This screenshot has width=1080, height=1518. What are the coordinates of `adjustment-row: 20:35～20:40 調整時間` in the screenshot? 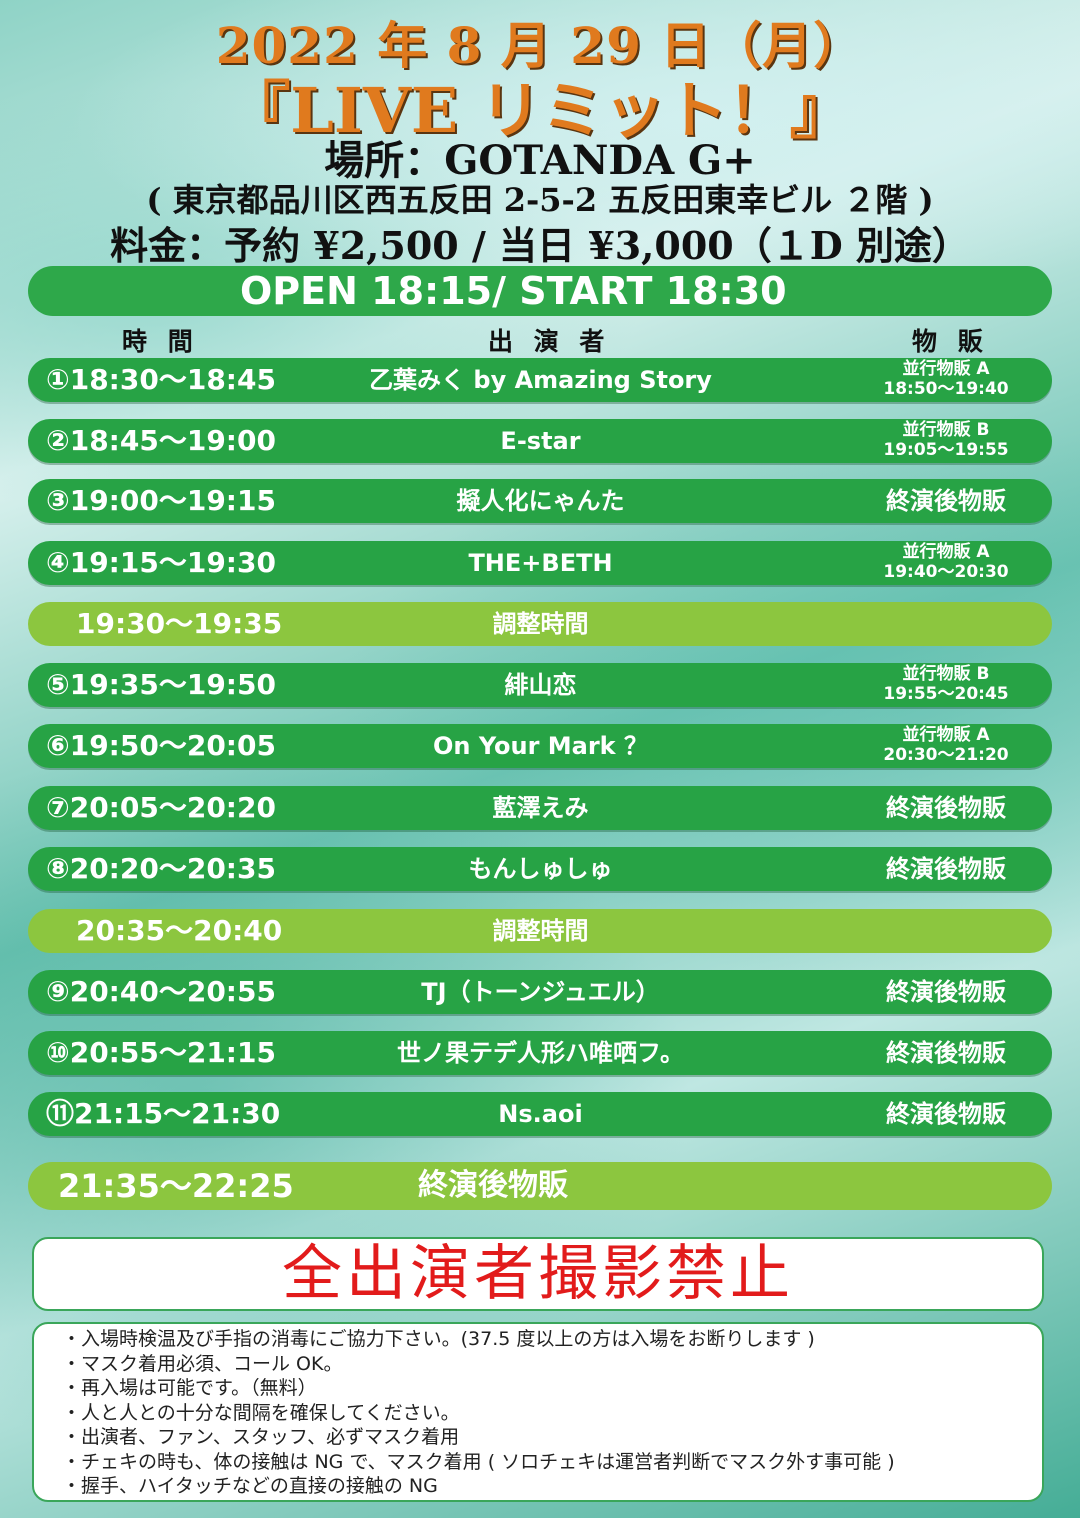 It's located at (540, 931).